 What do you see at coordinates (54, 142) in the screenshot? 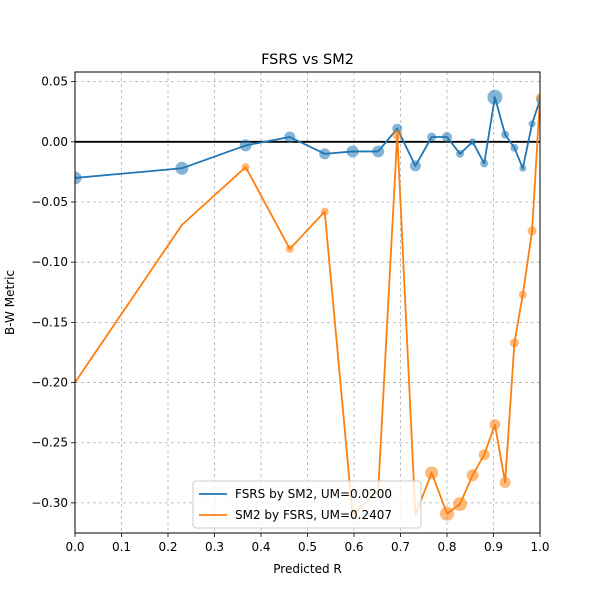
I see `y-tick-label: 0.00` at bounding box center [54, 142].